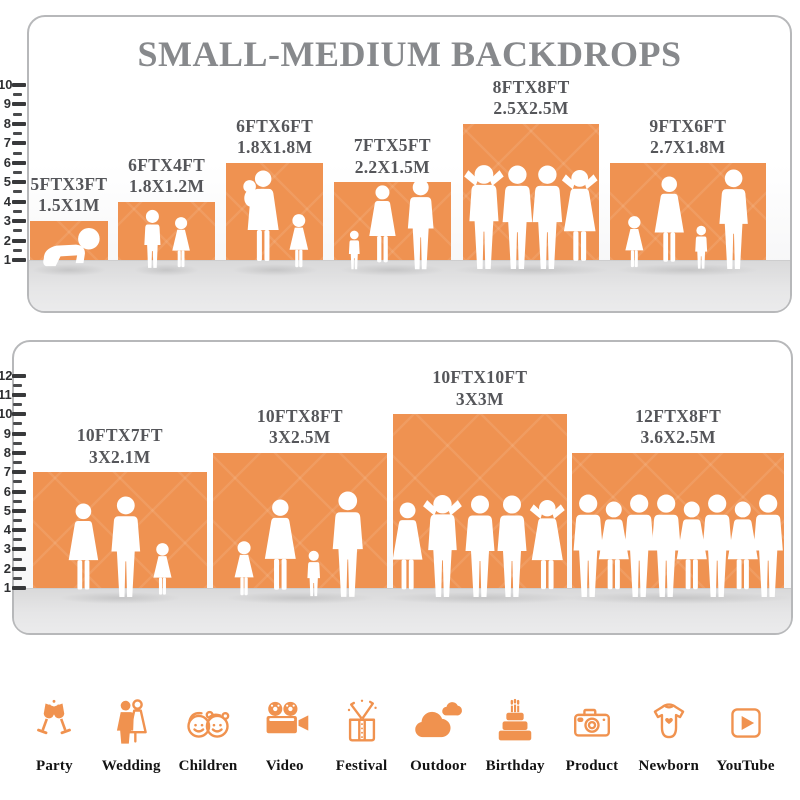 The width and height of the screenshot is (800, 800). What do you see at coordinates (299, 426) in the screenshot?
I see `bar-size-label: 10FTX8FT 3X2.5M` at bounding box center [299, 426].